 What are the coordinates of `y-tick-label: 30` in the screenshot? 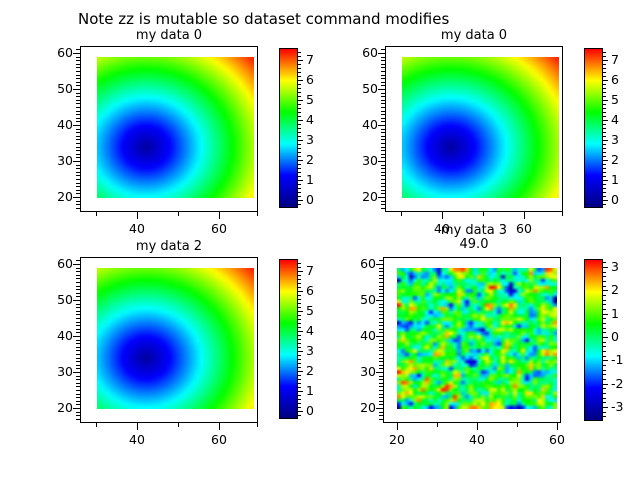 It's located at (65, 160).